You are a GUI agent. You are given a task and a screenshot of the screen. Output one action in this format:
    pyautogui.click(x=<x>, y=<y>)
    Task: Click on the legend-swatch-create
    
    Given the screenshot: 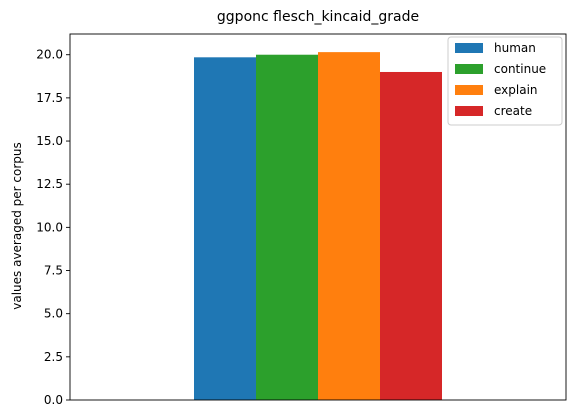 What is the action you would take?
    pyautogui.click(x=469, y=111)
    